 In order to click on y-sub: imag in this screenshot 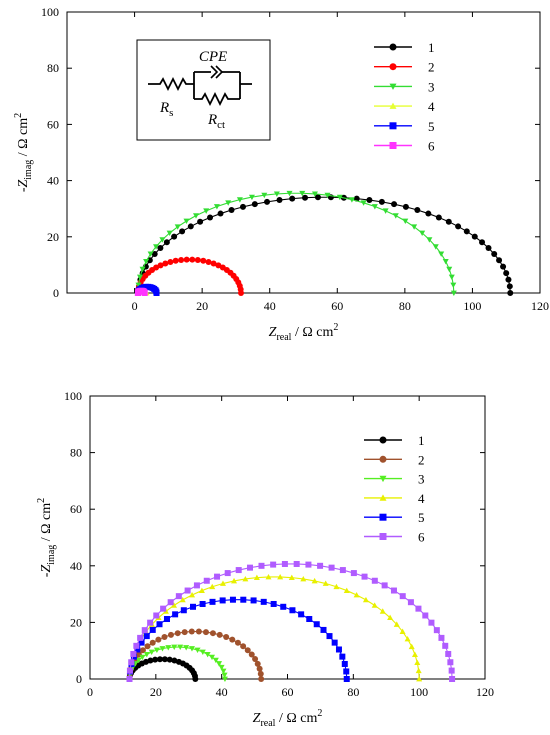, I will do `click(28, 170)`.